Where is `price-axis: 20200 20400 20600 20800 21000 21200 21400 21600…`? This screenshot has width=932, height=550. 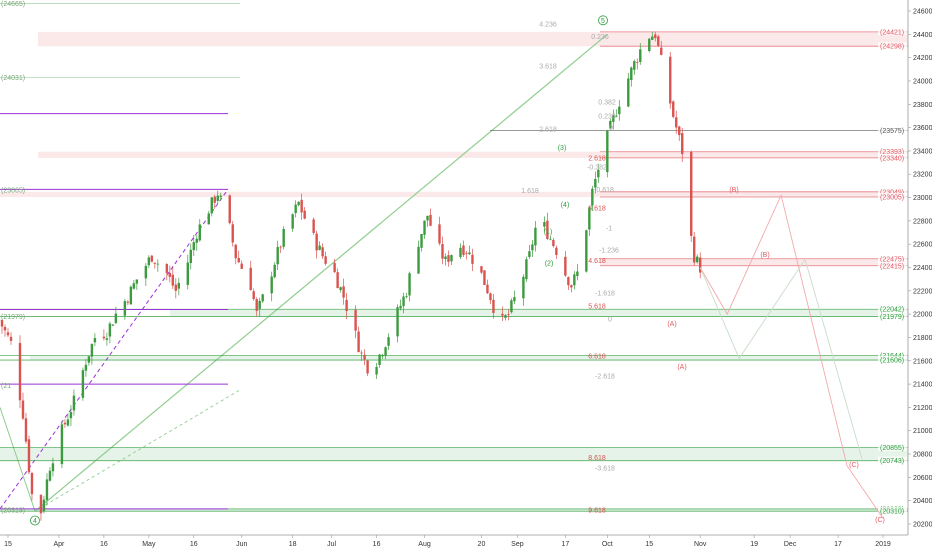 price-axis: 20200 20400 20600 20800 21000 21200 21400 21600… is located at coordinates (919, 267).